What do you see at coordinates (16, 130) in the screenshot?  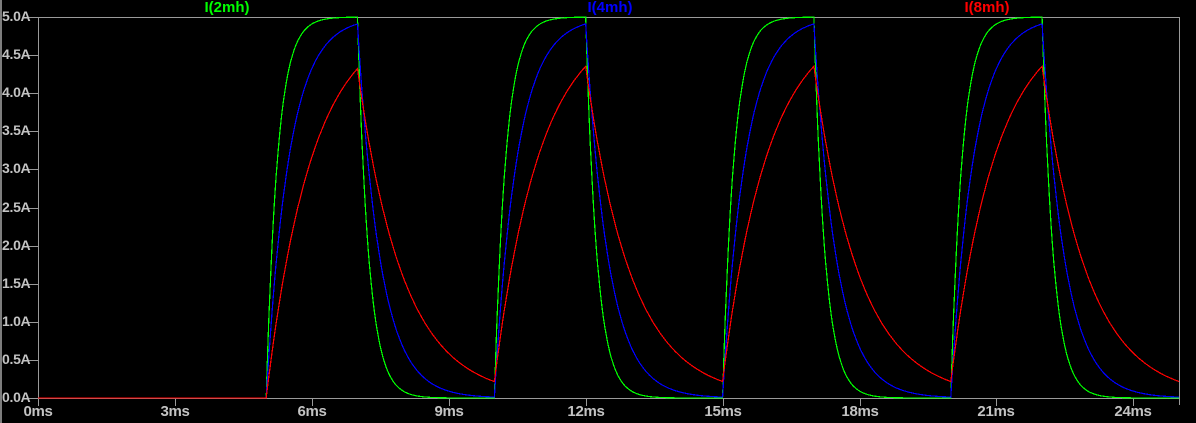 I see `y-tick-label-3.5a: 3.5A` at bounding box center [16, 130].